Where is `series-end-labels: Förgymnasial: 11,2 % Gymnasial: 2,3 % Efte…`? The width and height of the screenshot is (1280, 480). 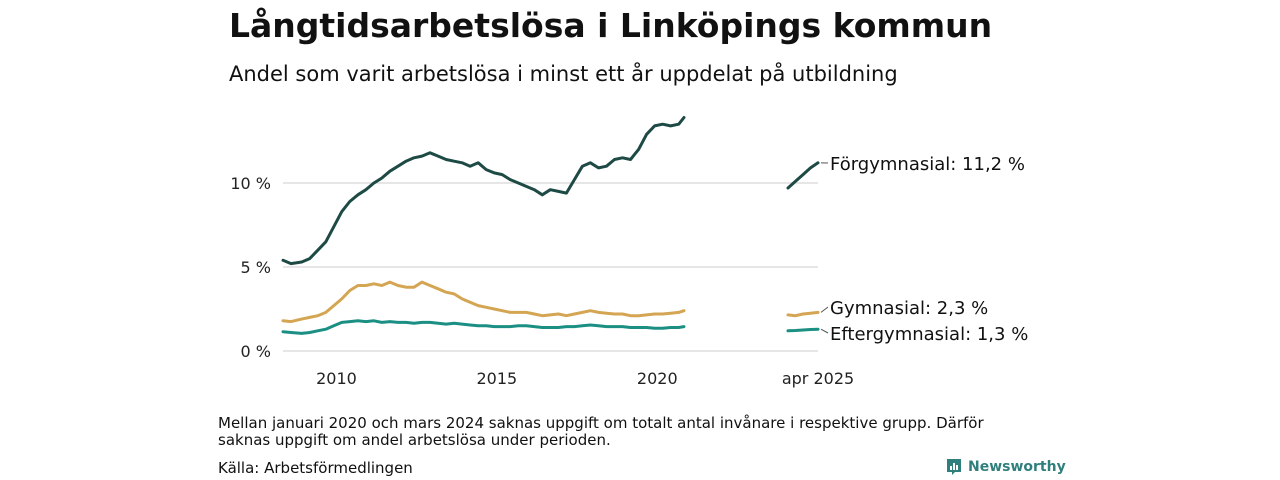 series-end-labels: Förgymnasial: 11,2 % Gymnasial: 2,3 % Efte… is located at coordinates (924, 249).